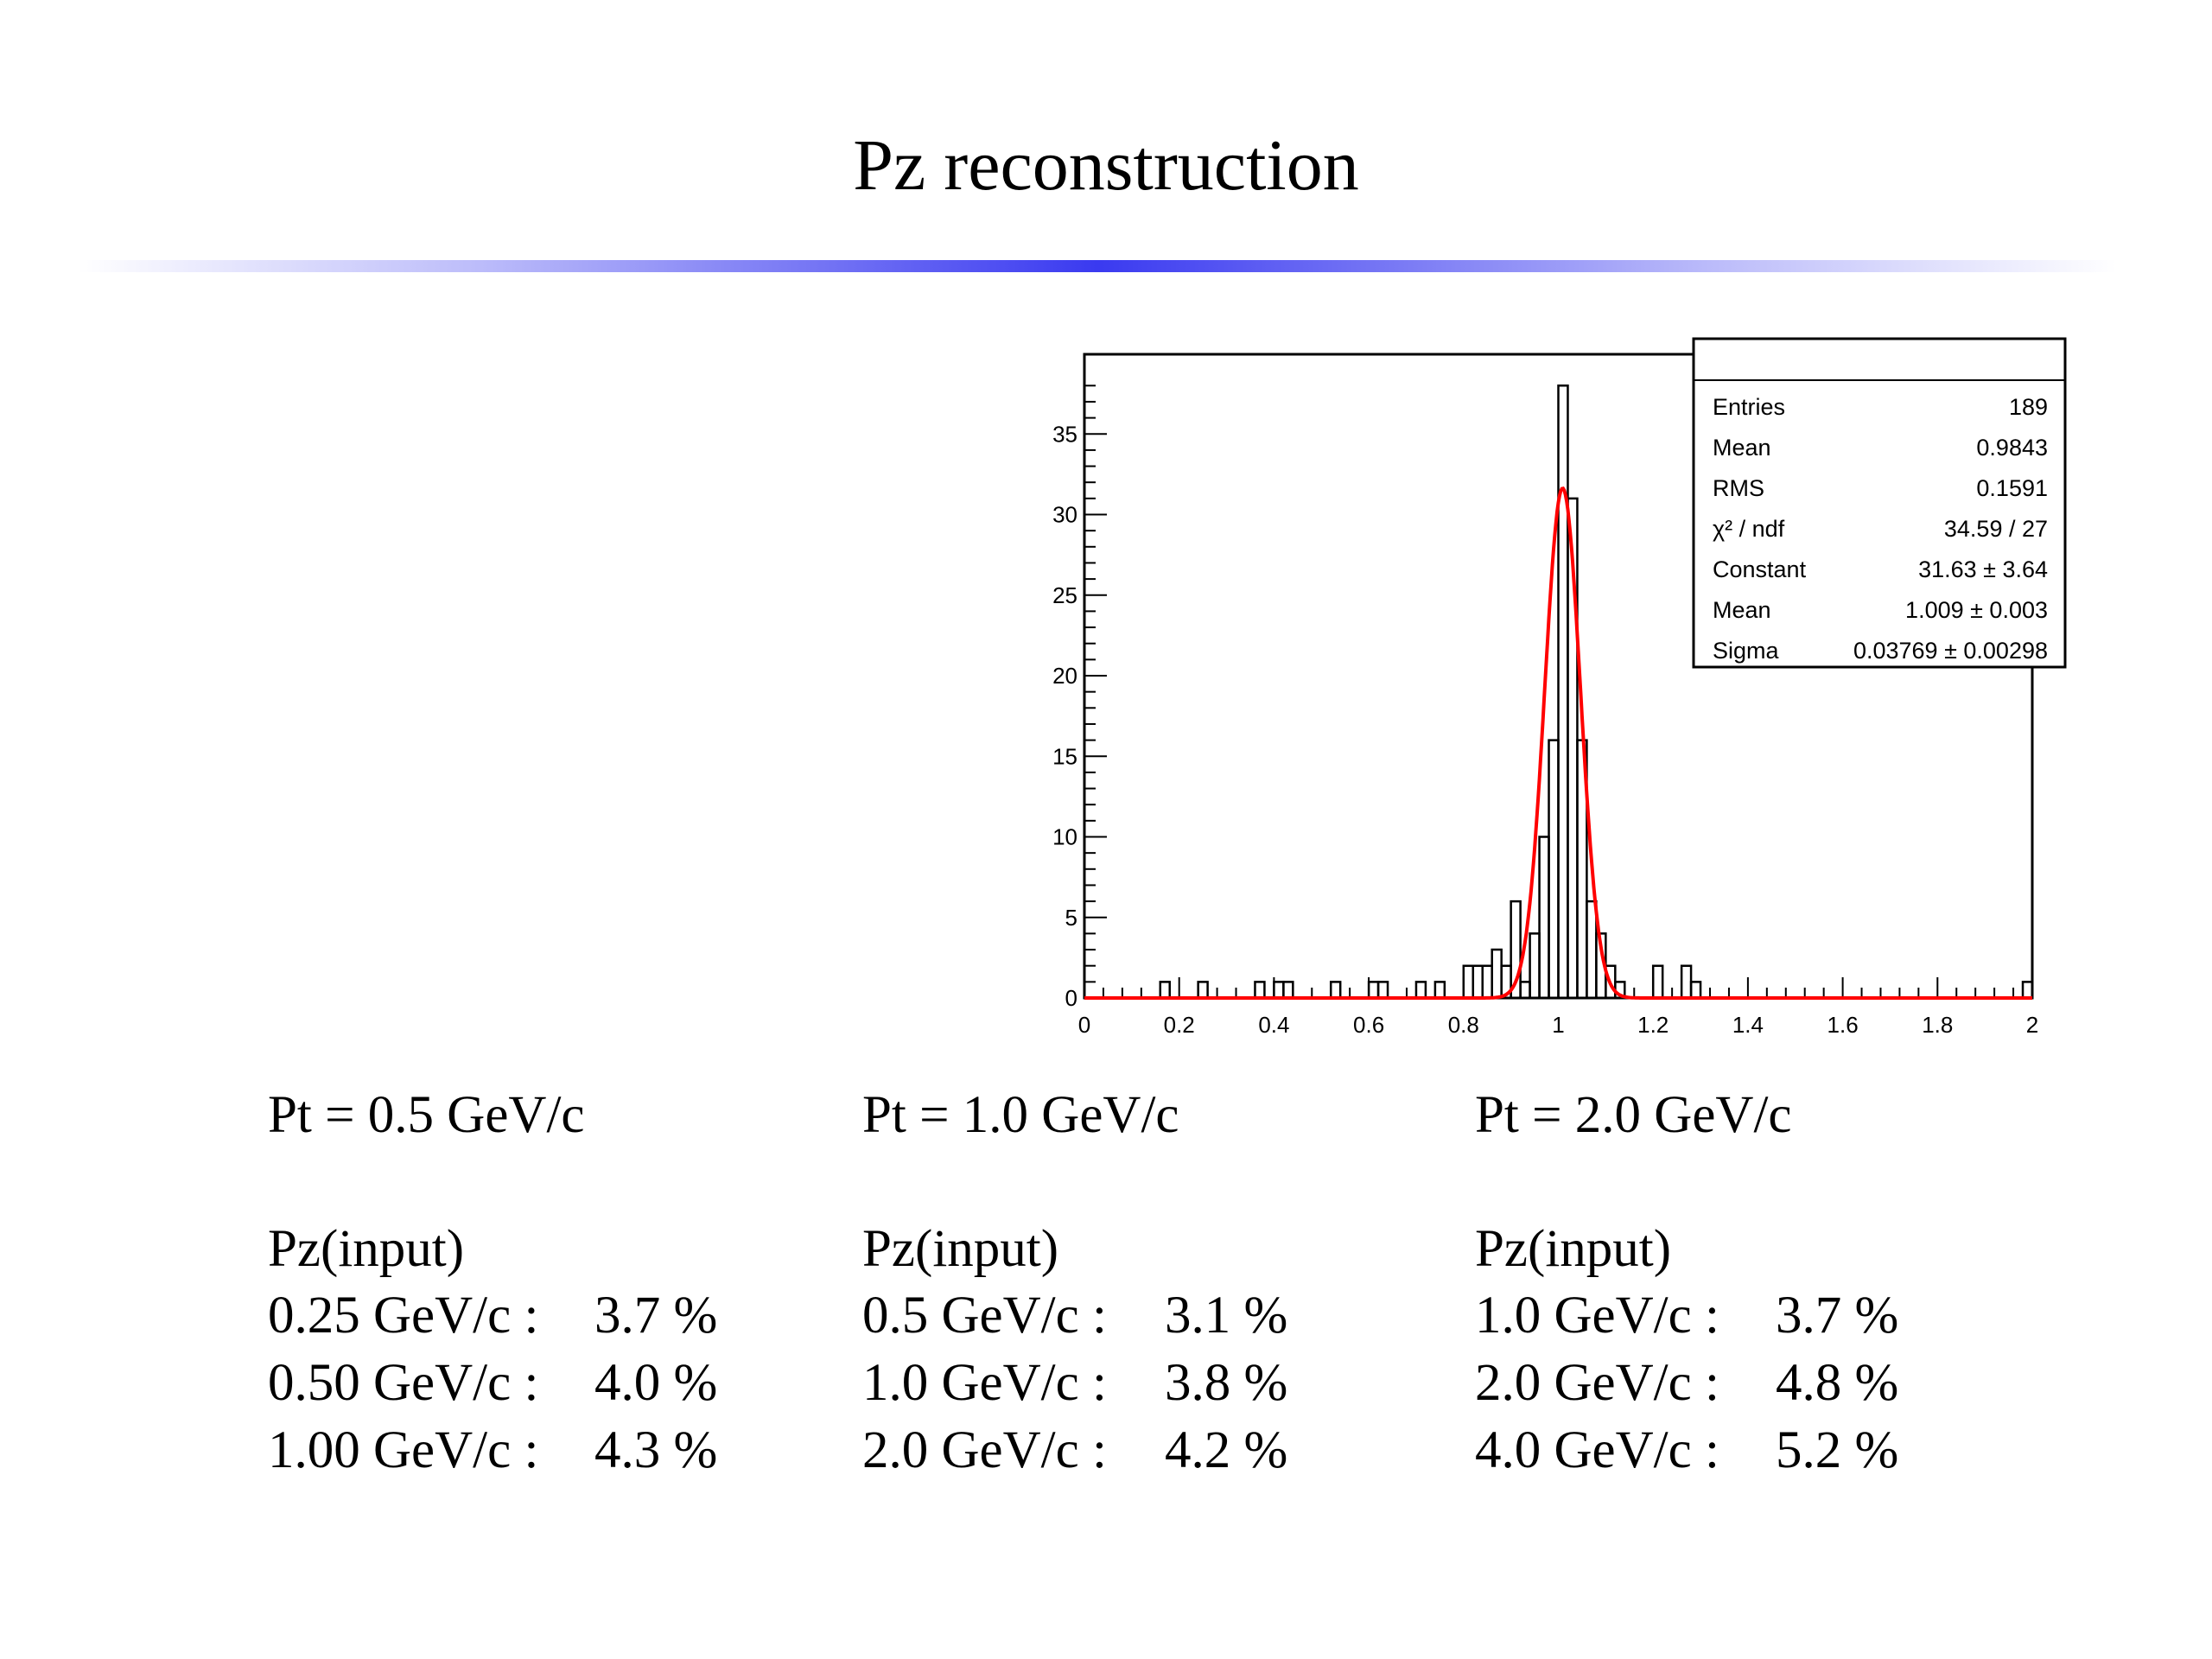  Describe the element at coordinates (656, 1450) in the screenshot. I see `row-value: 4.3 %` at that location.